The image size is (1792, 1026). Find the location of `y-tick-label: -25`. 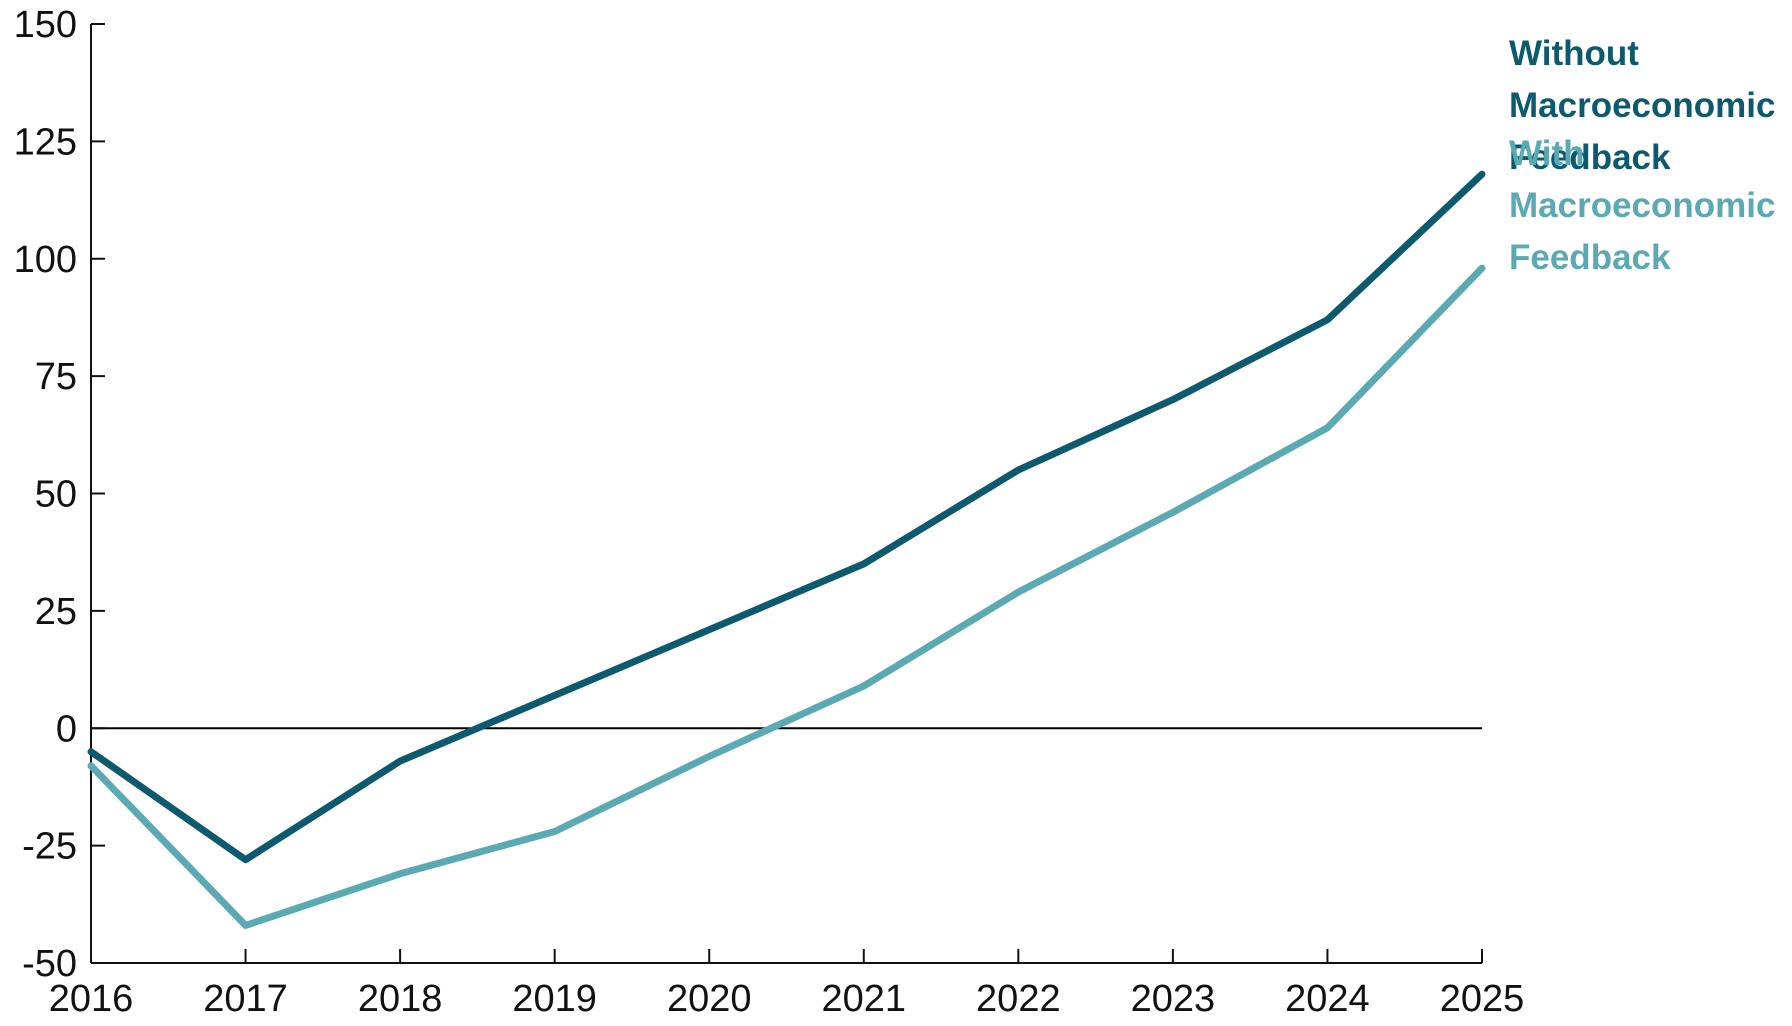

y-tick-label: -25 is located at coordinates (49, 847).